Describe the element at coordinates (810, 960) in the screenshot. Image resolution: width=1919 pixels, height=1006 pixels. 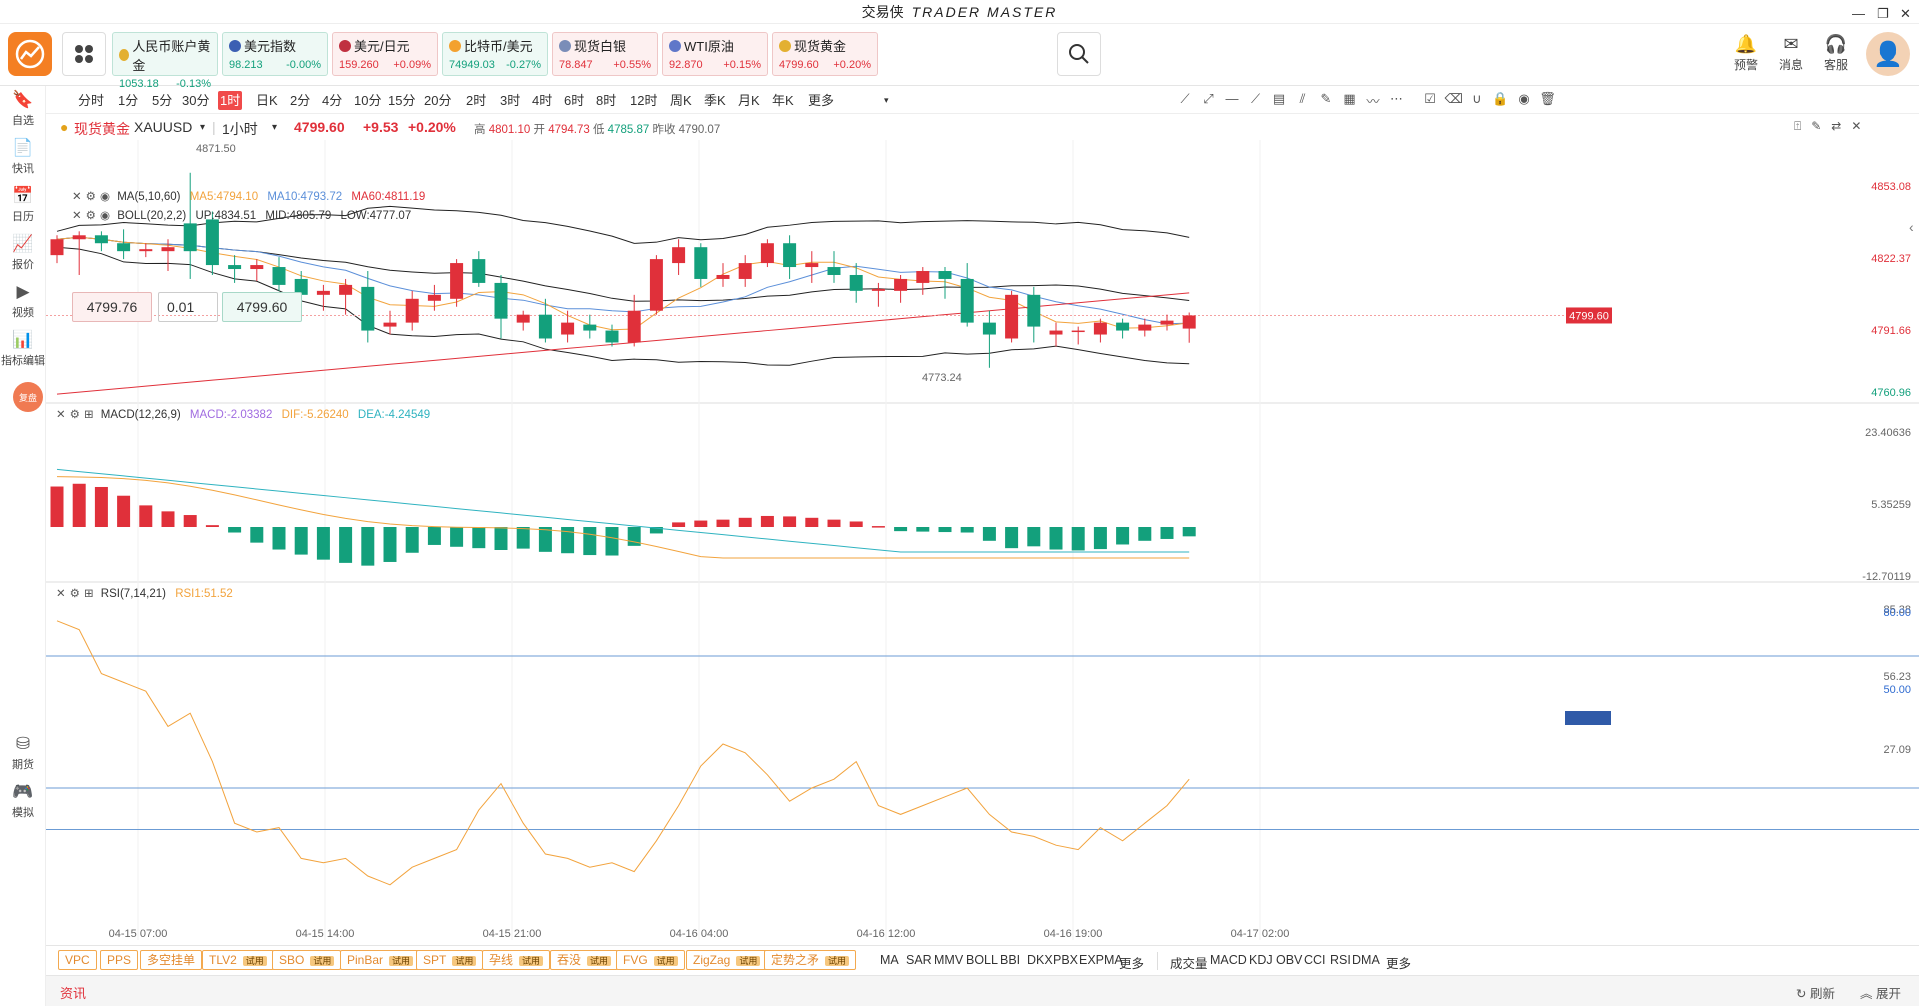
I see `strategy-chip: 定势之矛 试用` at that location.